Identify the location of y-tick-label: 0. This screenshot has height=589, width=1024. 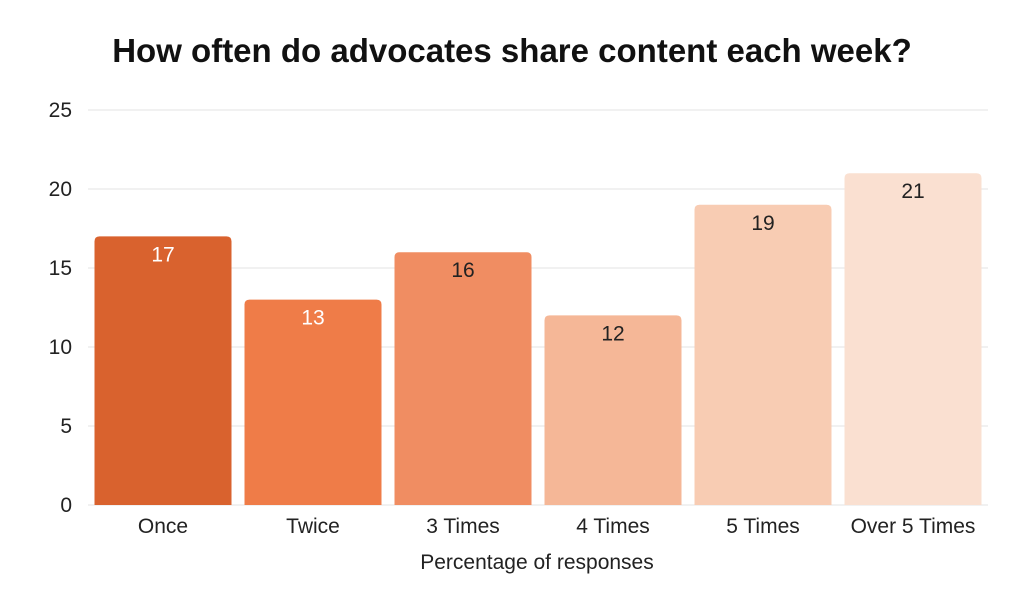
(66, 505).